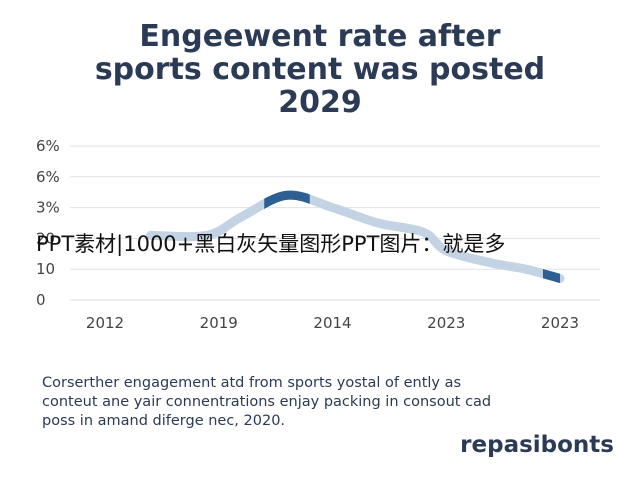 The height and width of the screenshot is (480, 640). What do you see at coordinates (48, 208) in the screenshot?
I see `y-tick-label: 3%` at bounding box center [48, 208].